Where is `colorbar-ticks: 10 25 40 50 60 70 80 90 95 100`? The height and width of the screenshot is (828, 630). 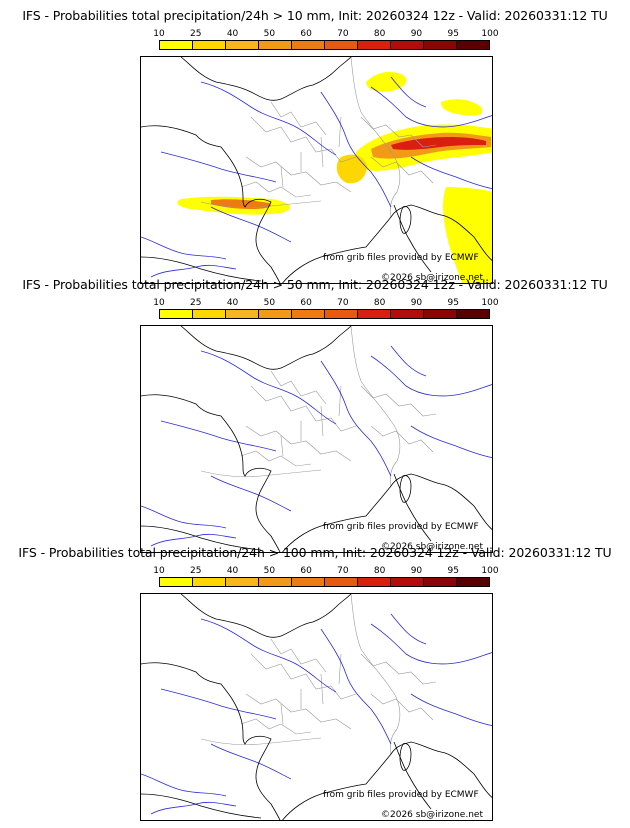 colorbar-ticks: 10 25 40 50 60 70 80 90 95 100 is located at coordinates (325, 303).